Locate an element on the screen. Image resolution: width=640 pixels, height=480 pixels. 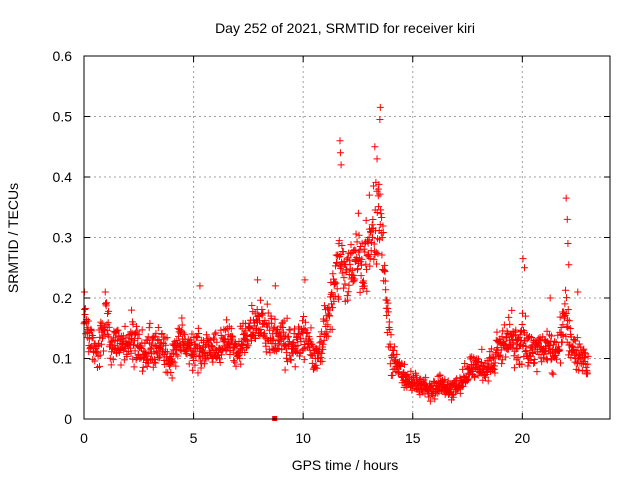
y-tick-label: 0.2 is located at coordinates (63, 298).